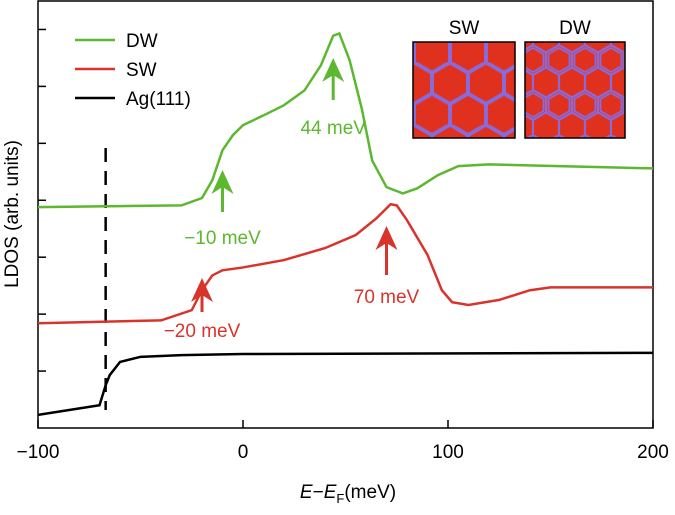 The height and width of the screenshot is (515, 675). What do you see at coordinates (345, 384) in the screenshot?
I see `series-line` at bounding box center [345, 384].